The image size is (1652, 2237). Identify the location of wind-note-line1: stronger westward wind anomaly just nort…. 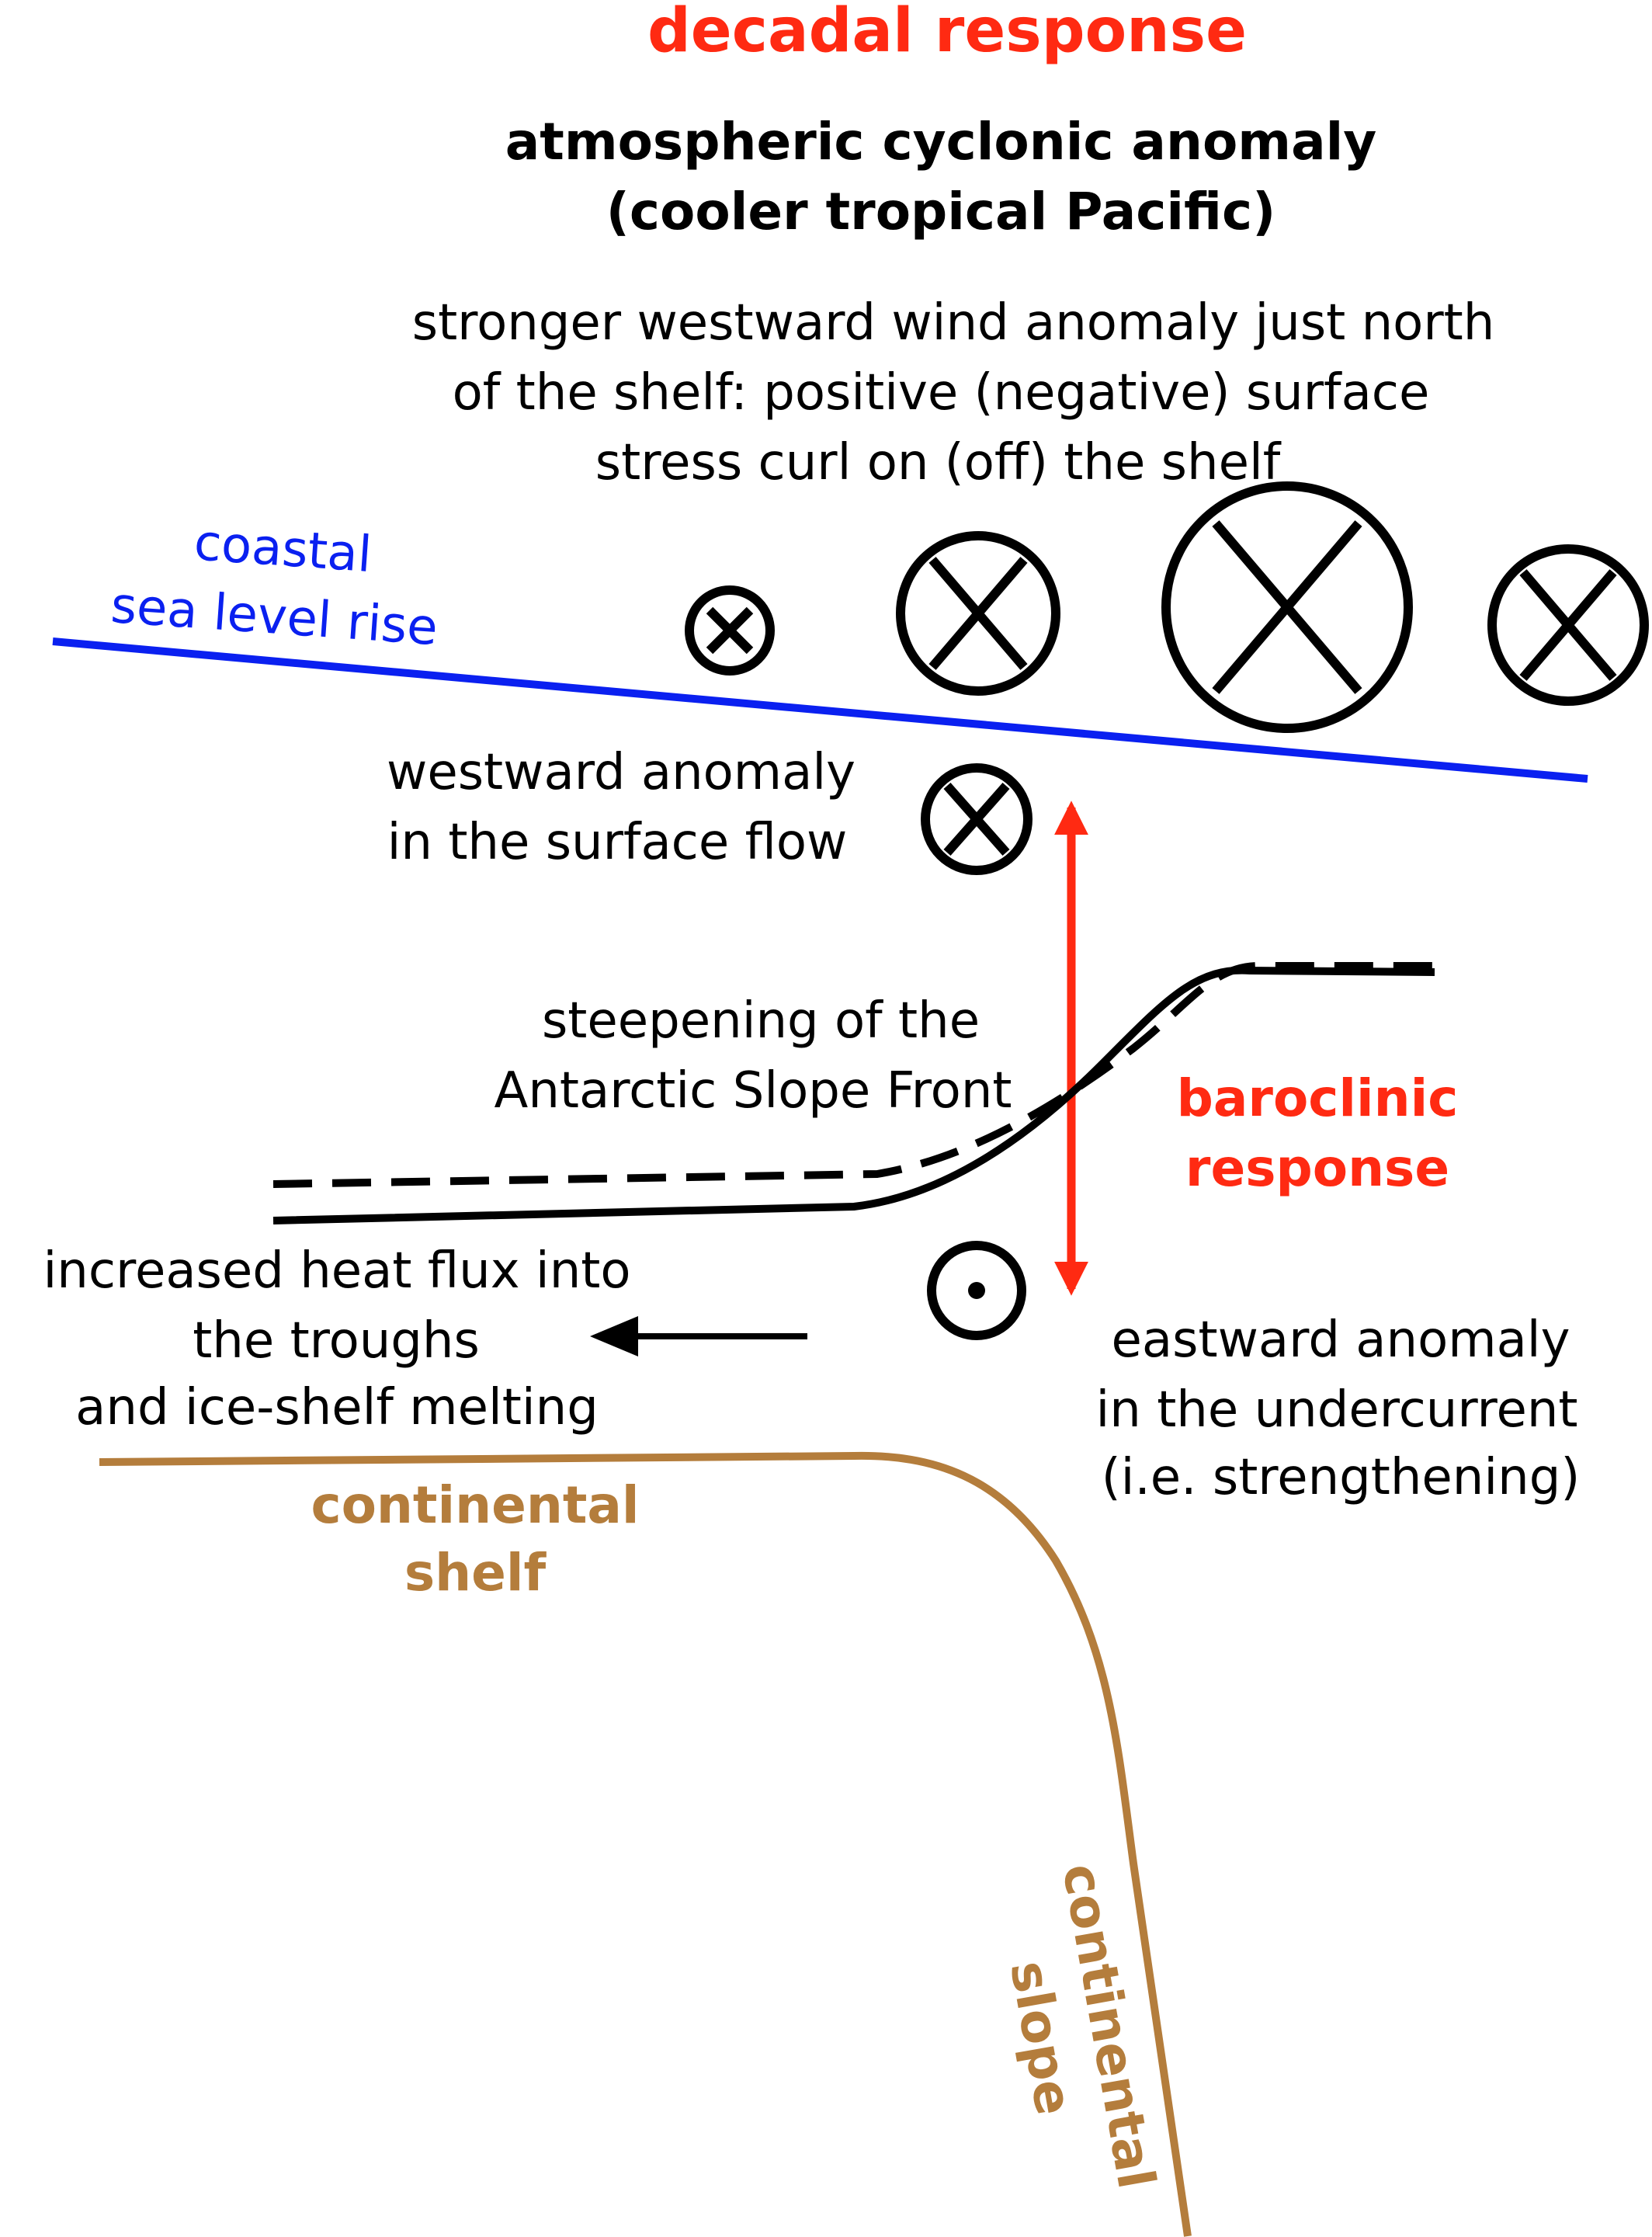
(953, 323).